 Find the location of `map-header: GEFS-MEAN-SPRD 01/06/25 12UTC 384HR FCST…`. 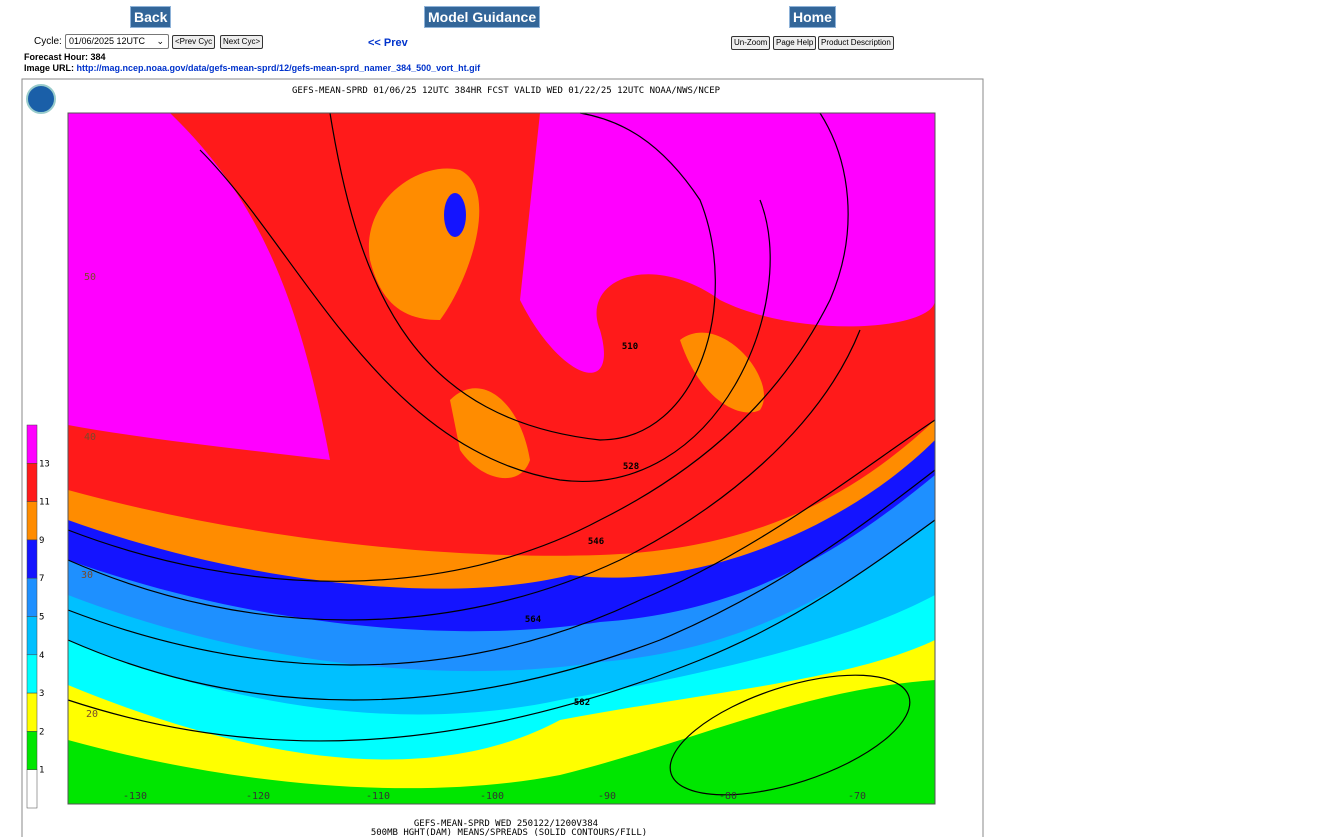

map-header: GEFS-MEAN-SPRD 01/06/25 12UTC 384HR FCST… is located at coordinates (506, 91).